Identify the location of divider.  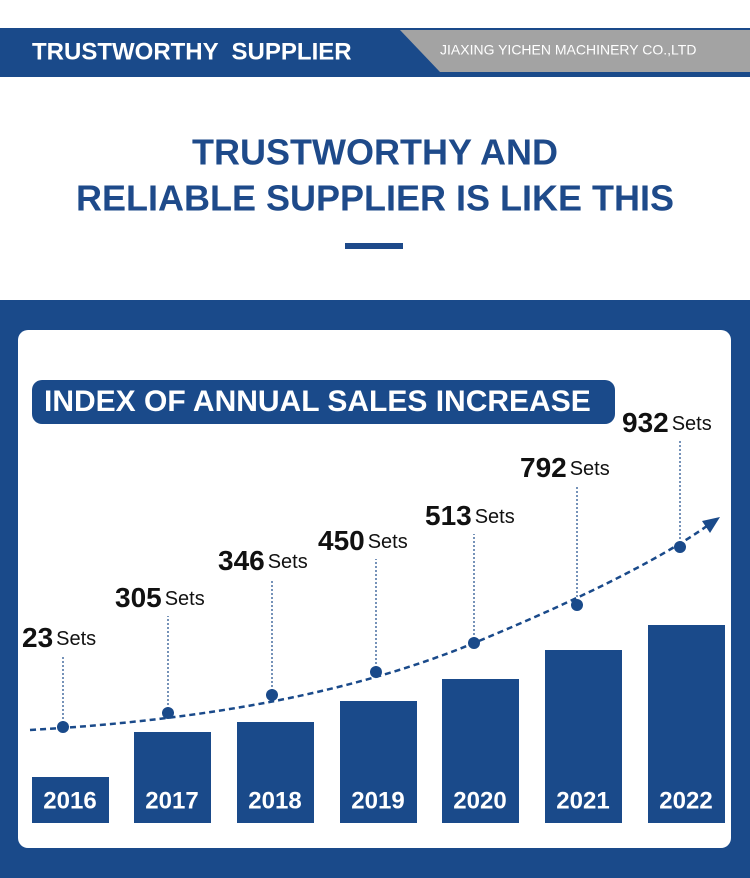
(374, 246).